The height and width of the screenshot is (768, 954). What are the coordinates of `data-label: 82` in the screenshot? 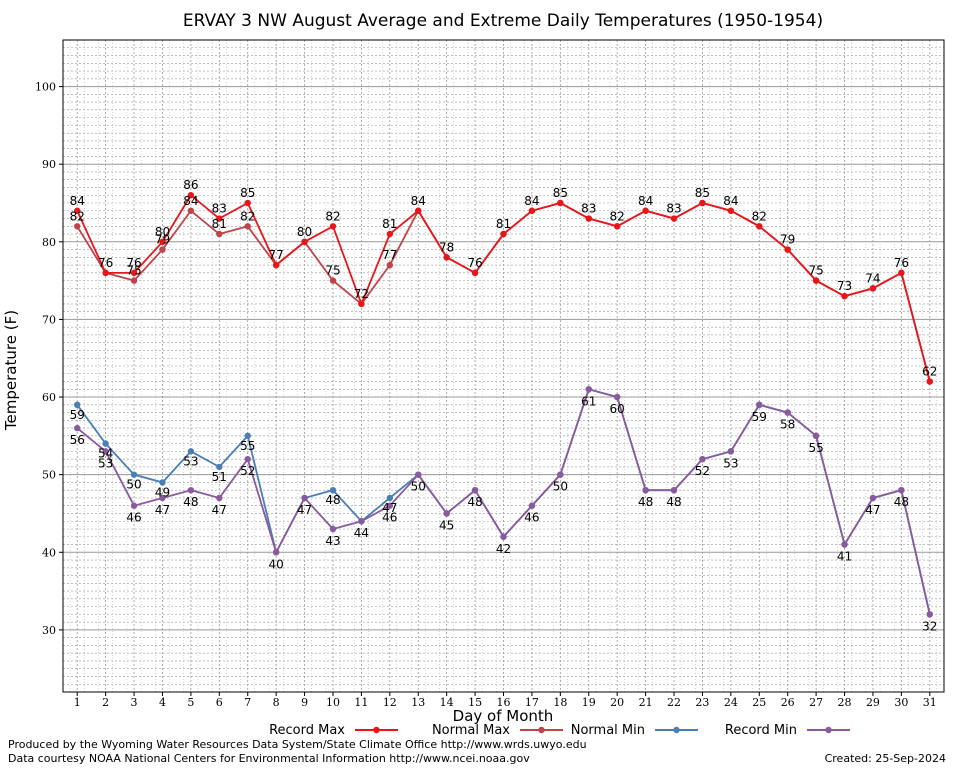 It's located at (332, 216).